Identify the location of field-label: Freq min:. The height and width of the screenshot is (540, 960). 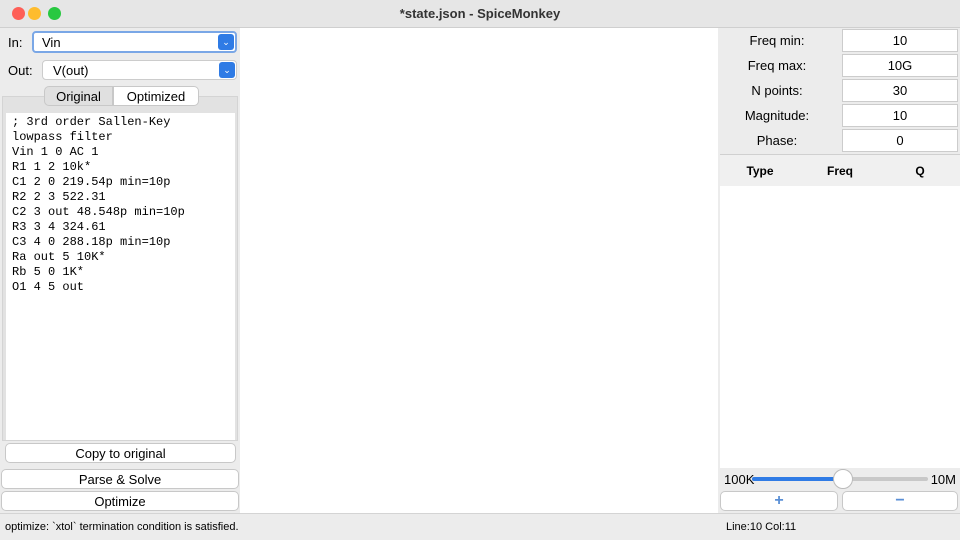
(777, 40).